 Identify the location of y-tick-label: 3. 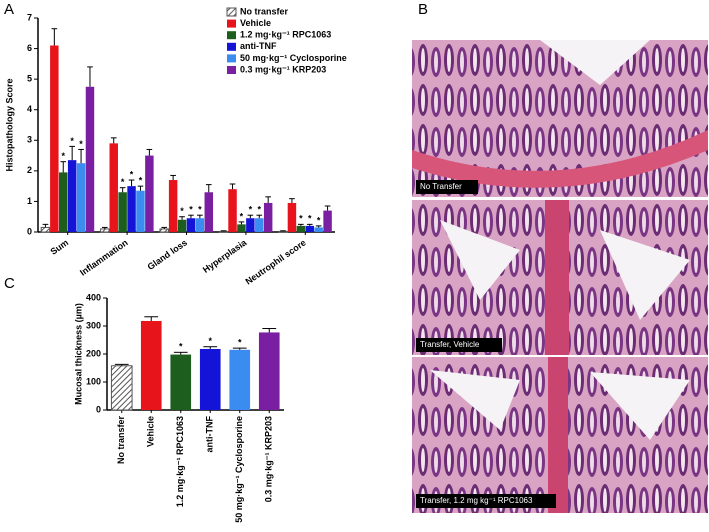
(29, 140).